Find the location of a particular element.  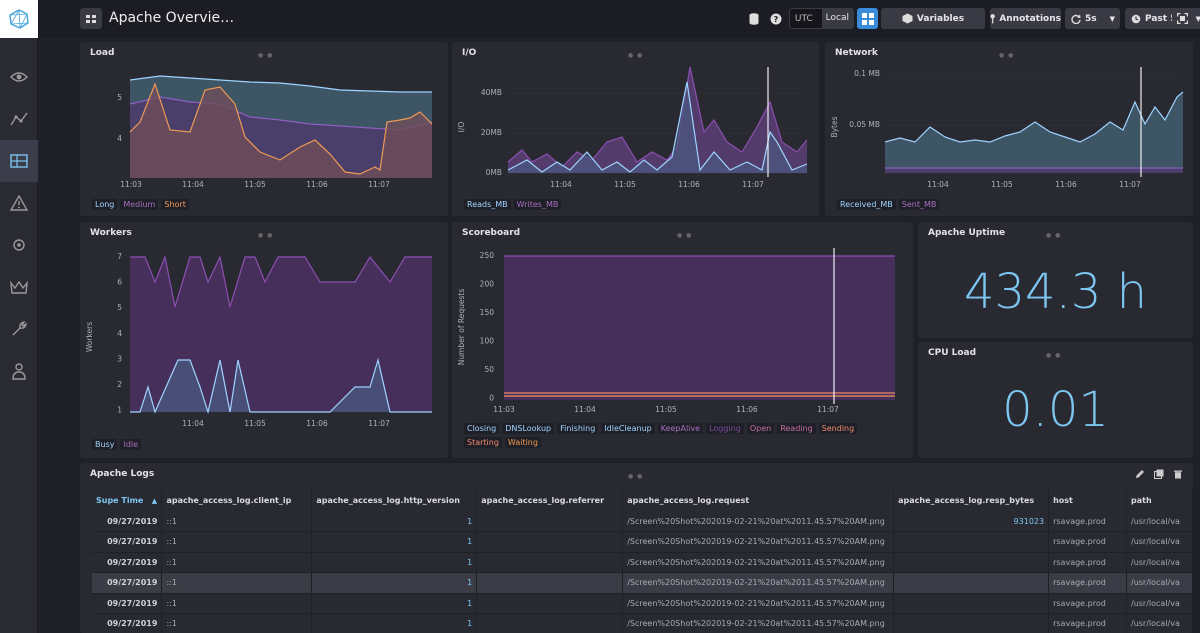

legend-item: Open is located at coordinates (760, 428).